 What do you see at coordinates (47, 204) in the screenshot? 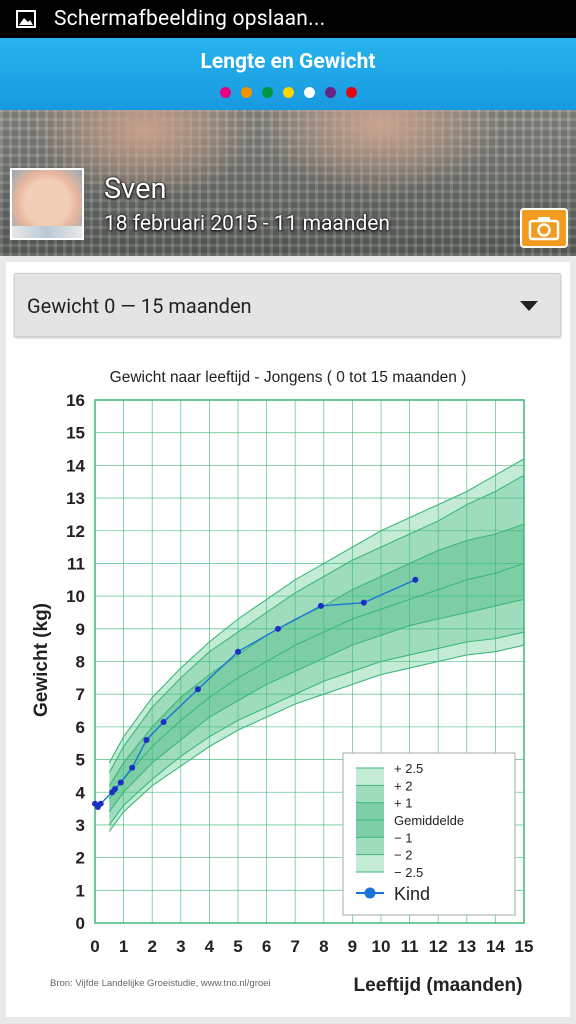
I see `avatar` at bounding box center [47, 204].